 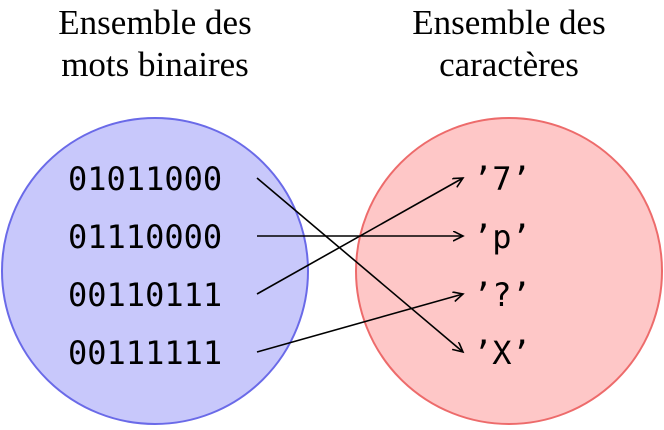 What do you see at coordinates (145, 295) in the screenshot?
I see `binary-word: 00110111` at bounding box center [145, 295].